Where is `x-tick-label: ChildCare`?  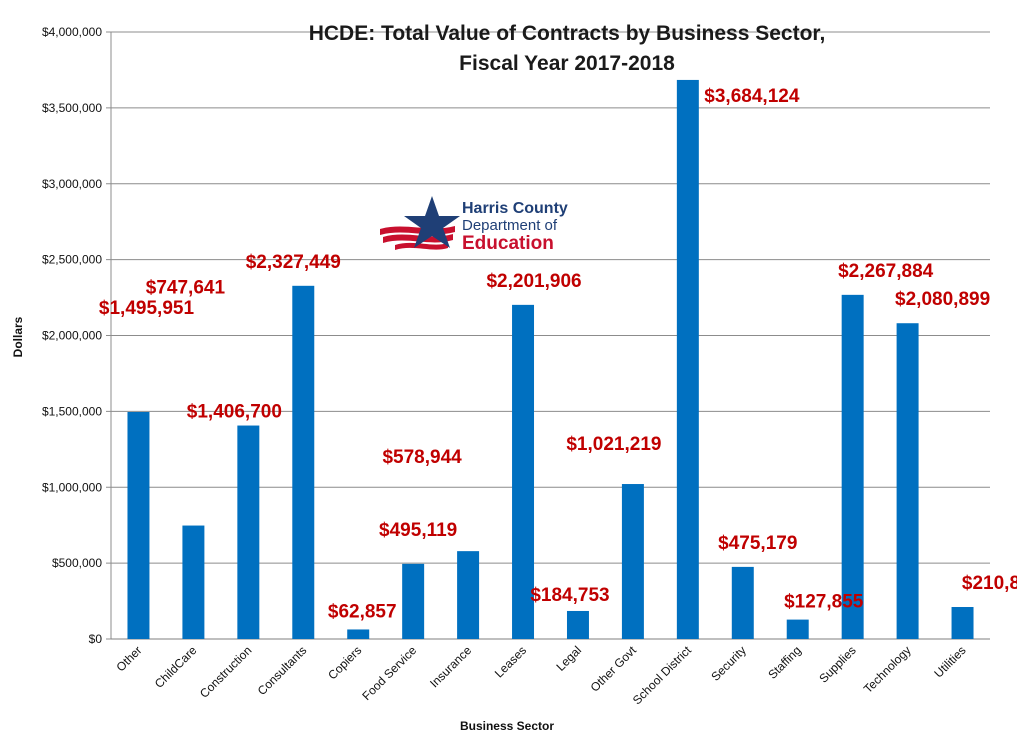
x-tick-label: ChildCare is located at coordinates (176, 667).